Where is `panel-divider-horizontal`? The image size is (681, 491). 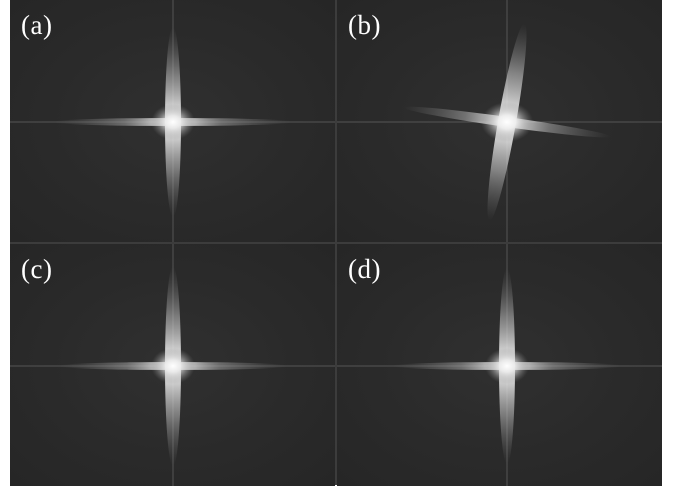 panel-divider-horizontal is located at coordinates (336, 243).